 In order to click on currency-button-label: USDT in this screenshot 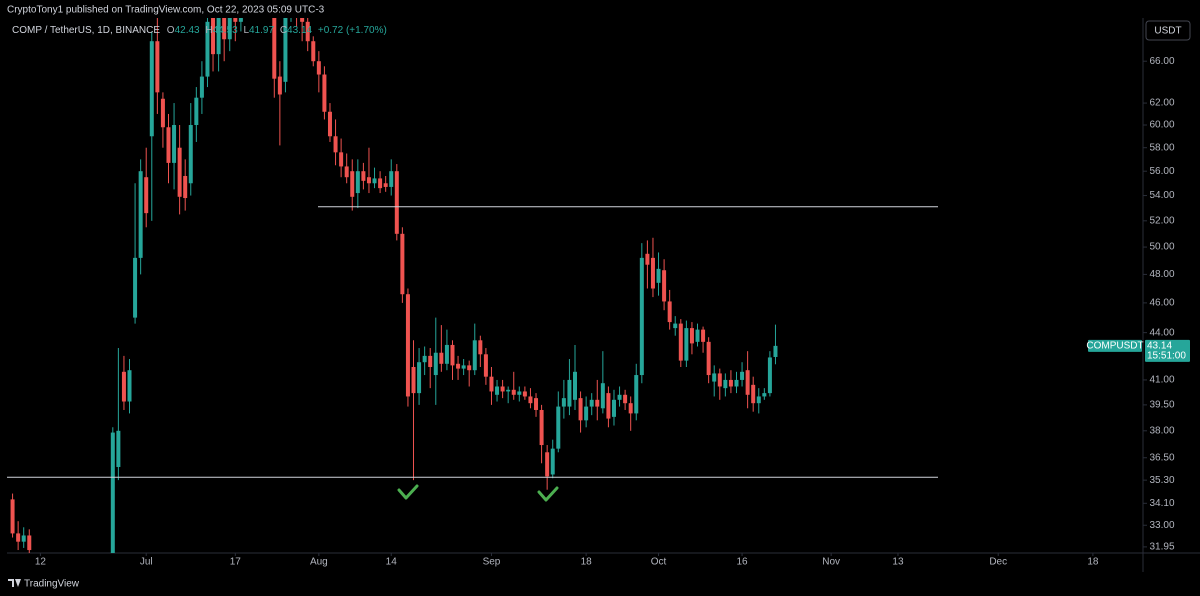, I will do `click(1167, 31)`.